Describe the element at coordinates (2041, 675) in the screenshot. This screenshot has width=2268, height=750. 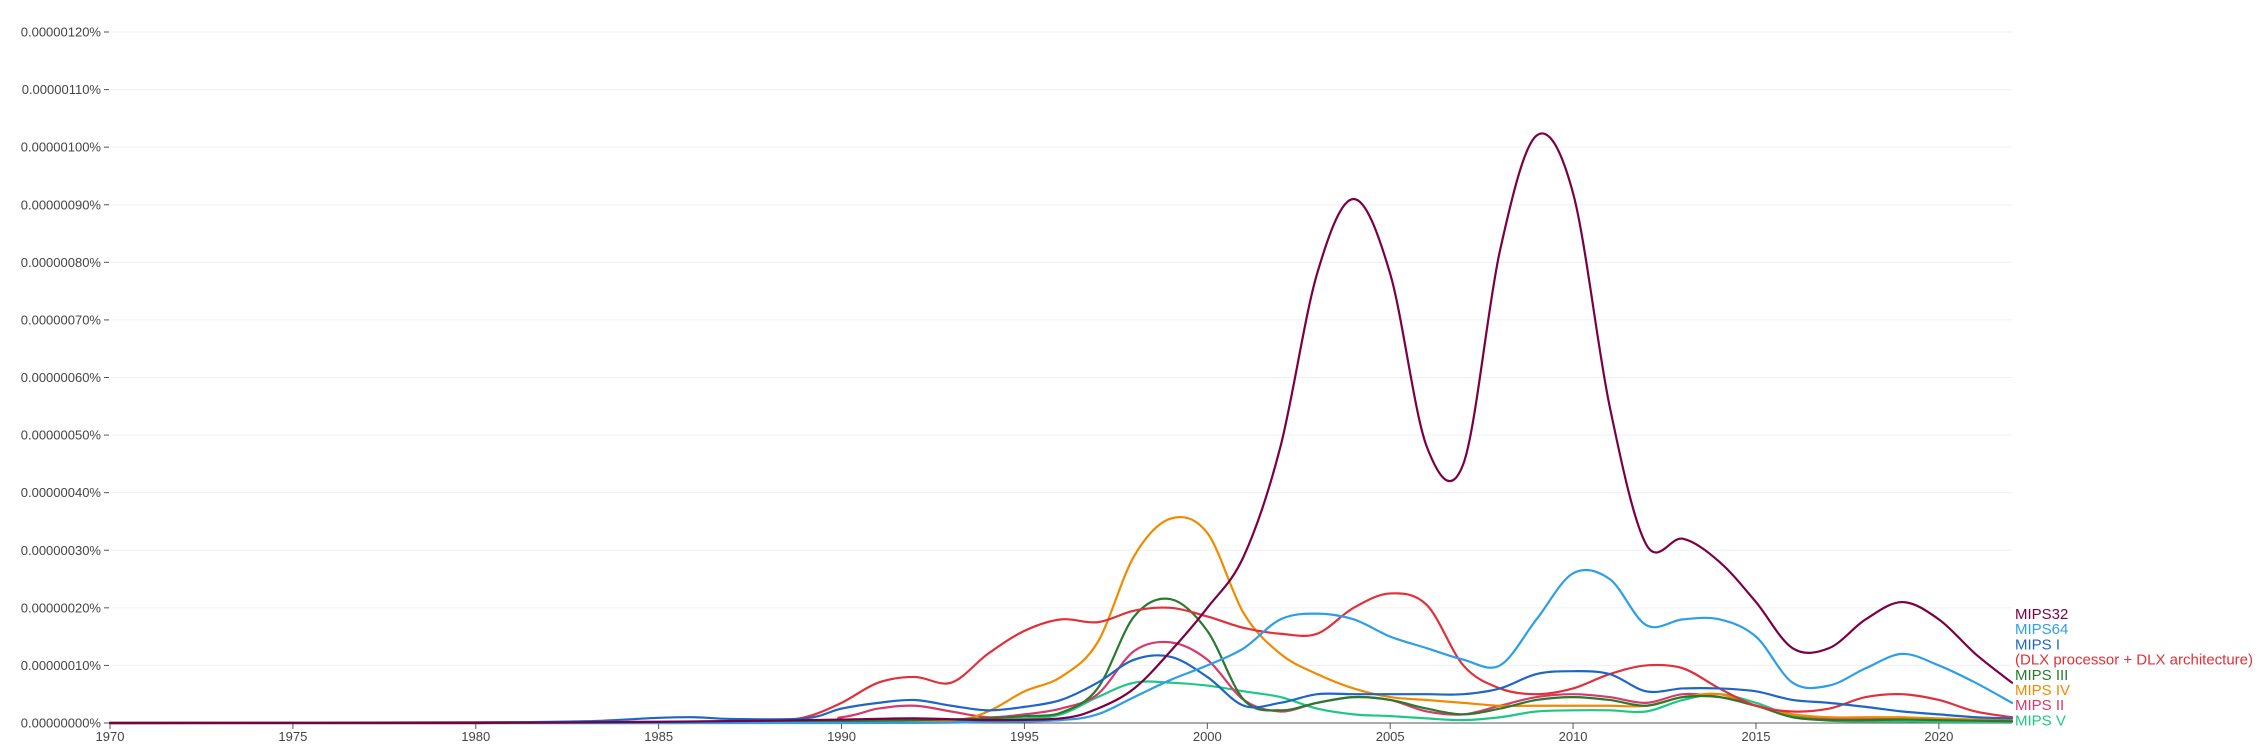
I see `legend-label-mips-iii: MIPS III` at that location.